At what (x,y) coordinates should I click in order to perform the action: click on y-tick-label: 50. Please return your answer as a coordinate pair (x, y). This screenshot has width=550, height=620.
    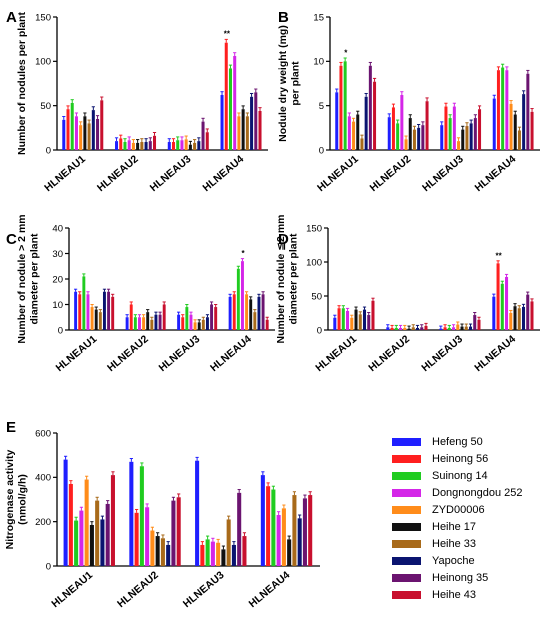
    Looking at the image, I should click on (45, 106).